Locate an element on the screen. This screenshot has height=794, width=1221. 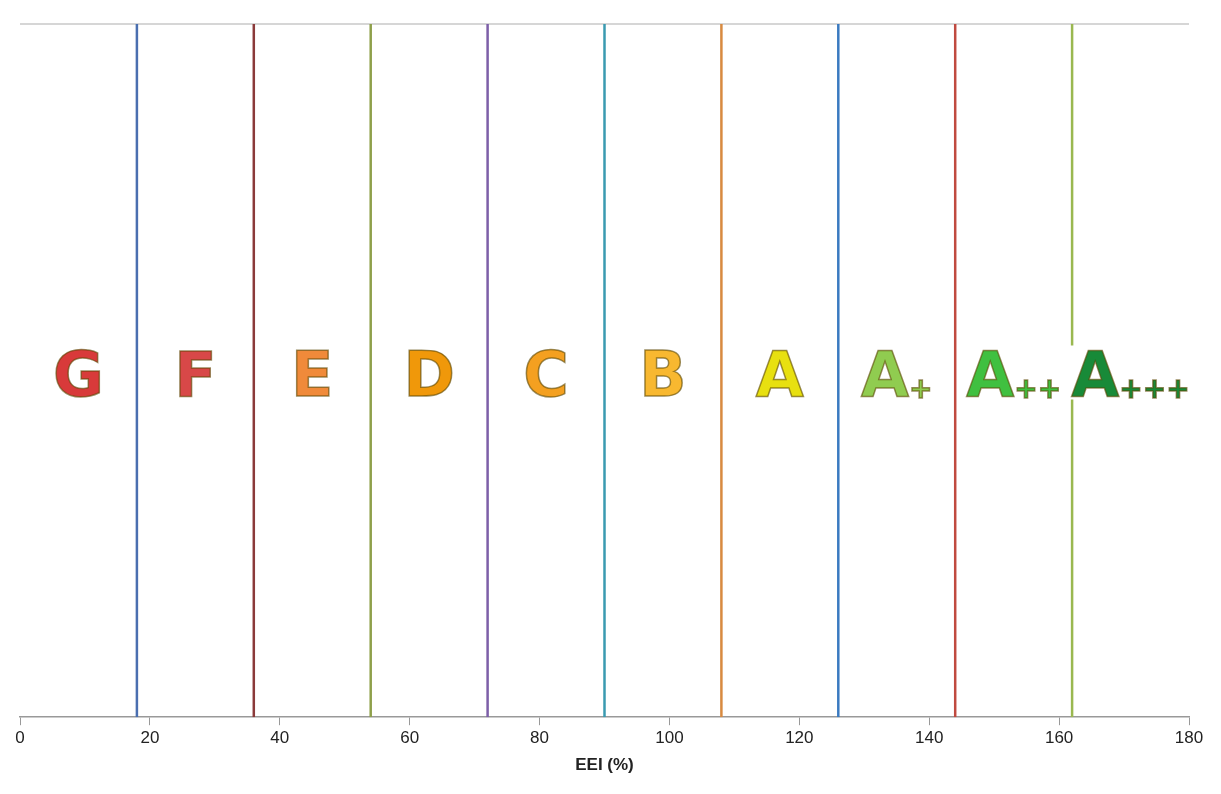
annotation: A+ is located at coordinates (897, 374).